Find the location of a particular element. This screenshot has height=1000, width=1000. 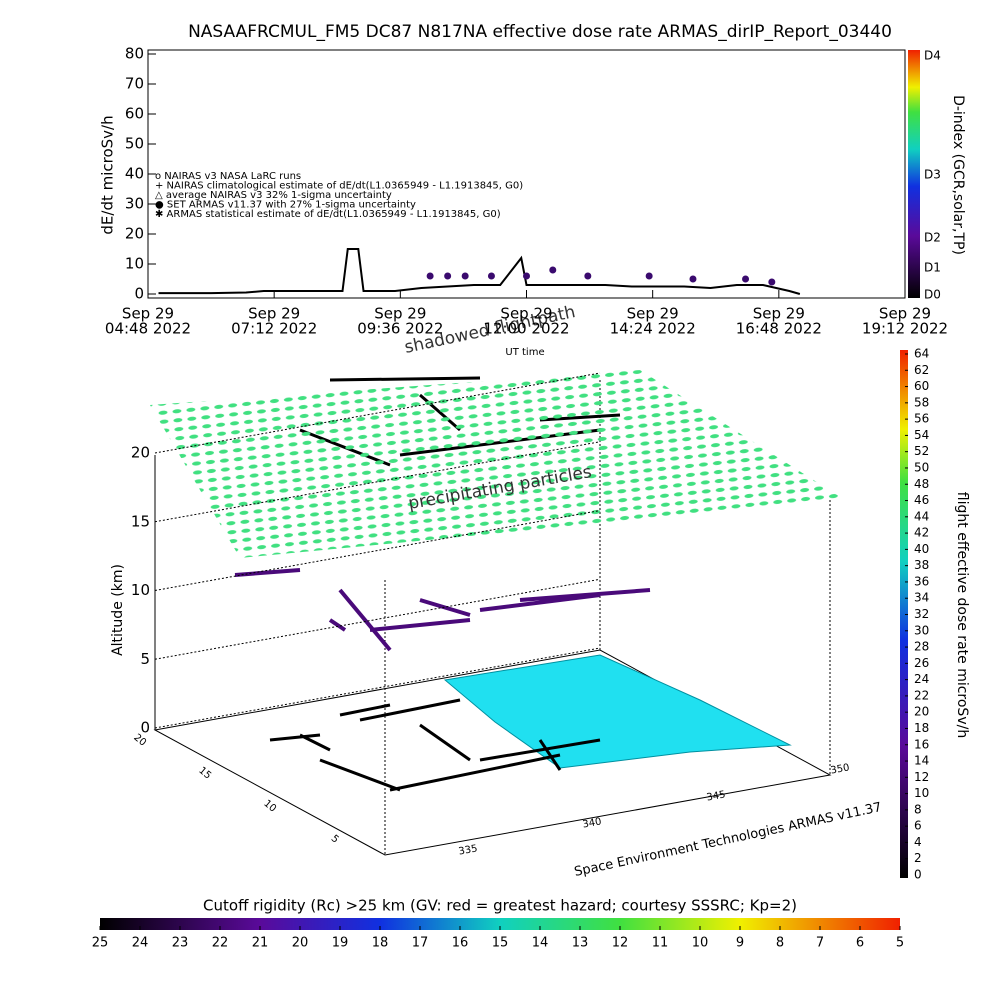

dindex-label: D3 is located at coordinates (932, 175).